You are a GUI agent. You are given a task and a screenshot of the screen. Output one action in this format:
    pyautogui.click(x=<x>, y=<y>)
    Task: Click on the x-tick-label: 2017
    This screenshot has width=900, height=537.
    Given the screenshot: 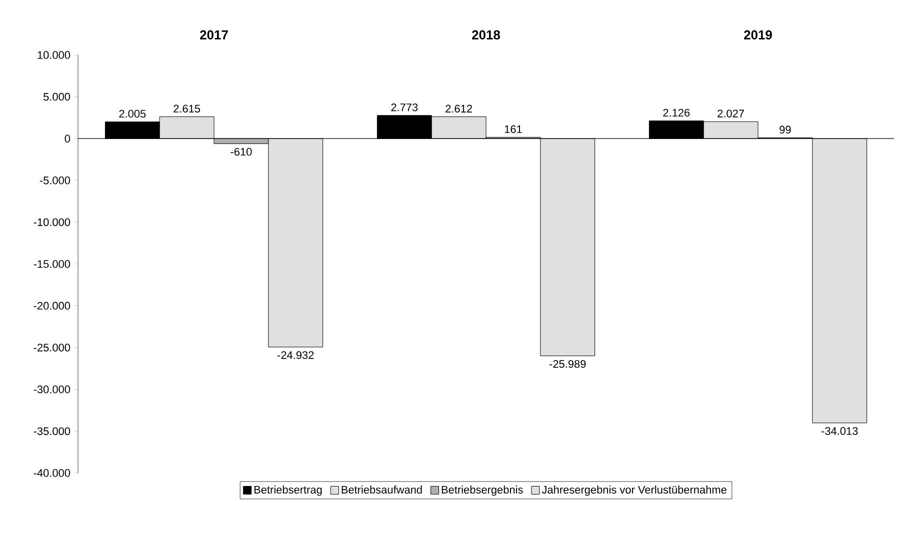 What is the action you would take?
    pyautogui.click(x=214, y=35)
    